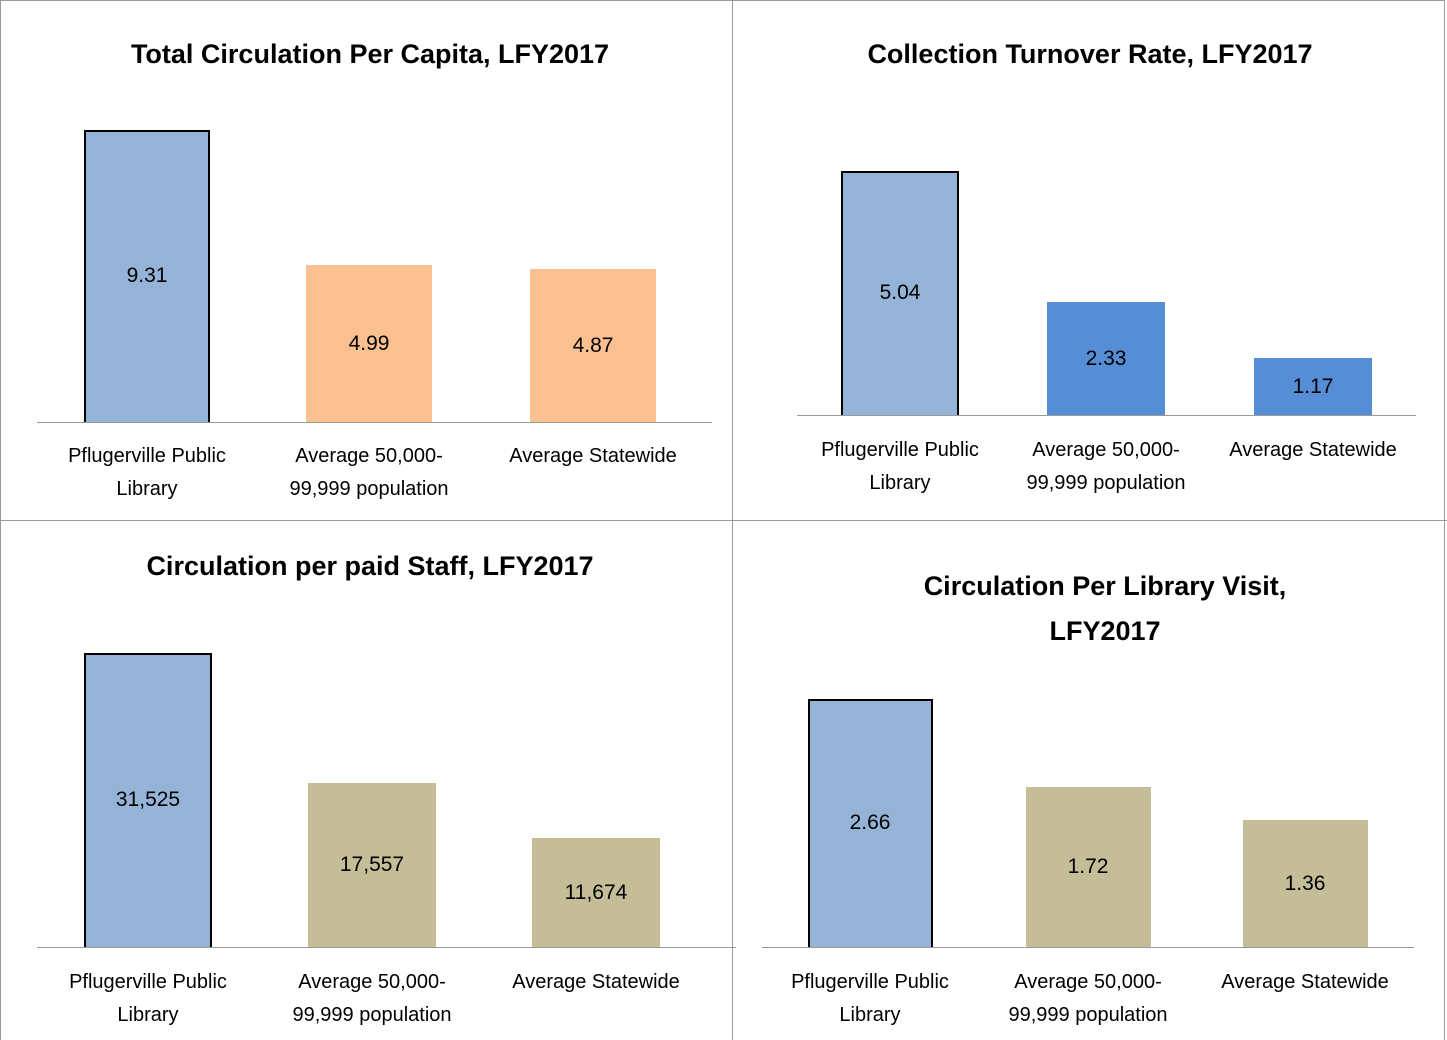 This screenshot has width=1447, height=1040. Describe the element at coordinates (723, 520) in the screenshot. I see `divider` at that location.